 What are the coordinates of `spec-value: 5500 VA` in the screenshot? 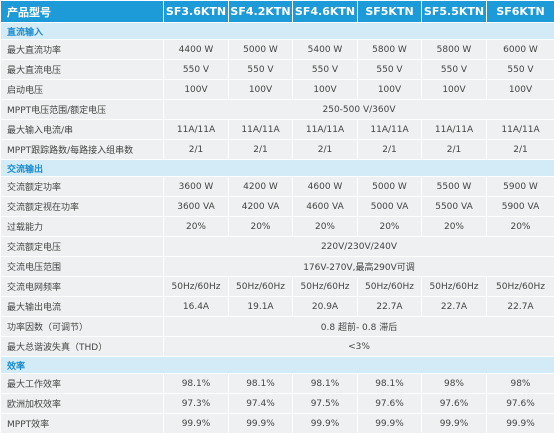 It's located at (454, 207).